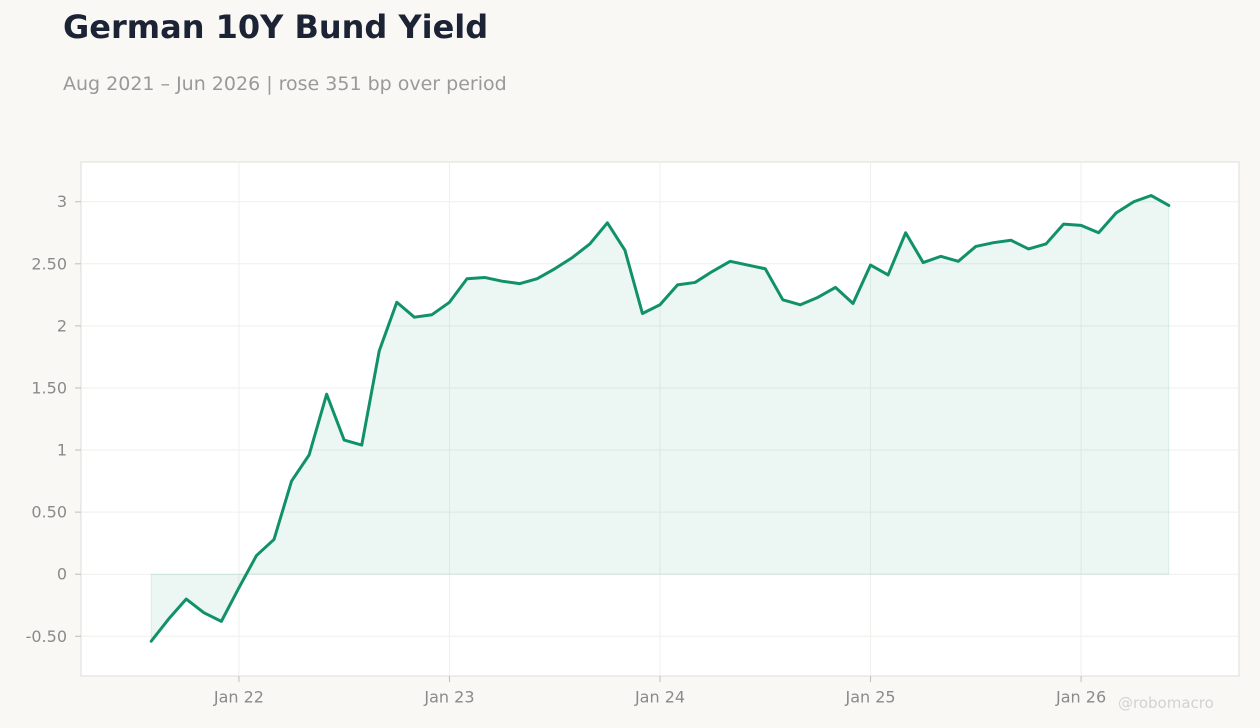 The height and width of the screenshot is (728, 1260). I want to click on y-tick-label: 3, so click(62, 201).